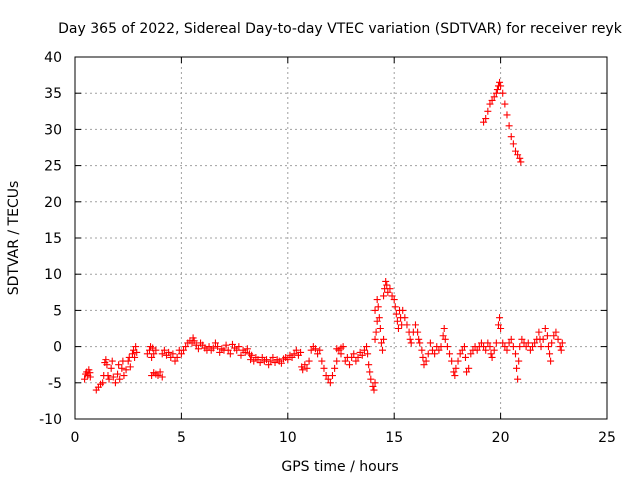 The image size is (640, 480). Describe the element at coordinates (339, 467) in the screenshot. I see `x-axis-label: GPS time / hours` at that location.